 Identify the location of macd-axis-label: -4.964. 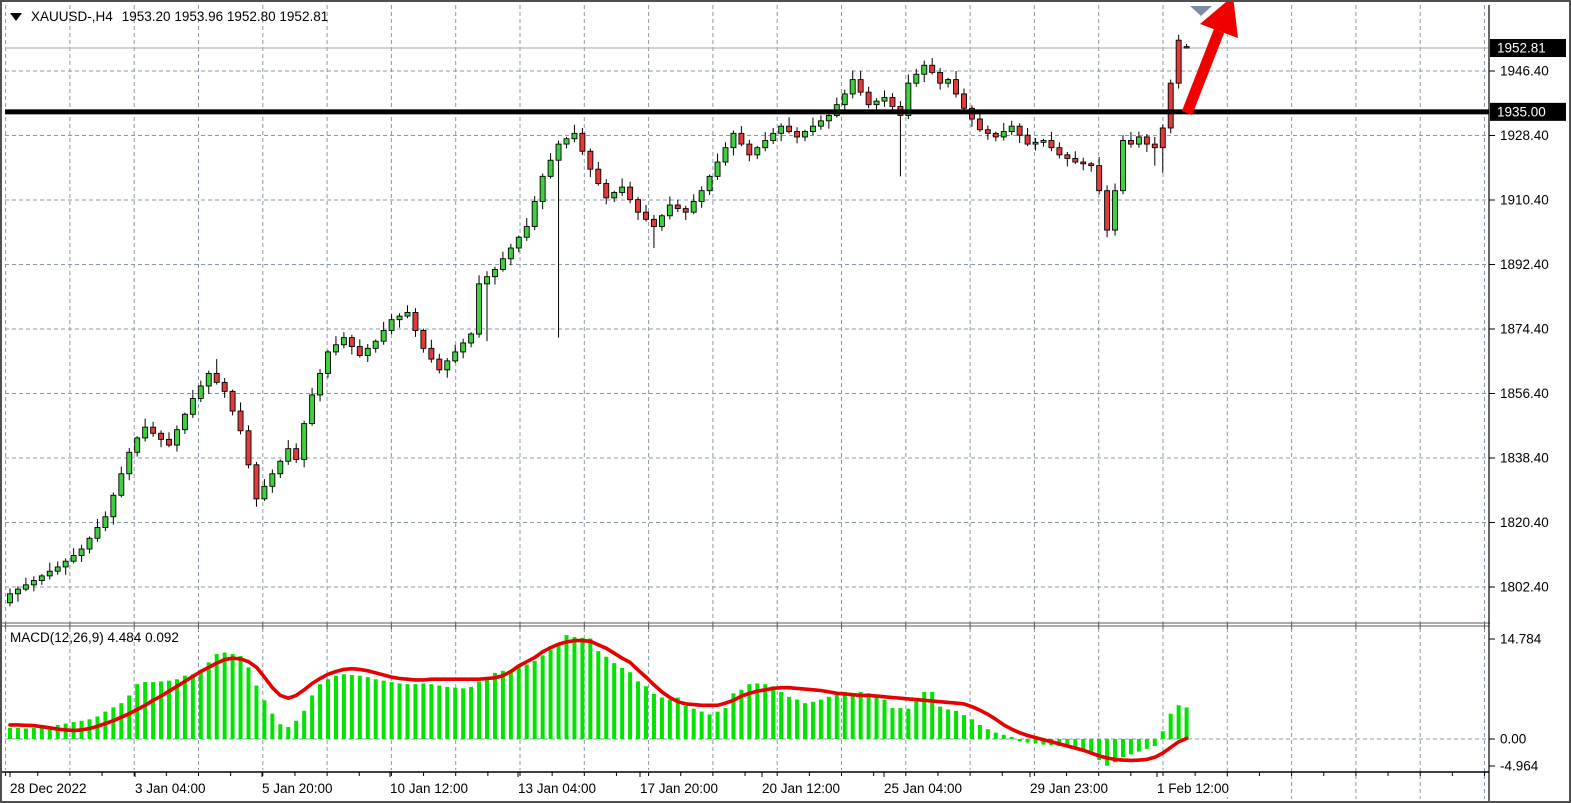
(1519, 766).